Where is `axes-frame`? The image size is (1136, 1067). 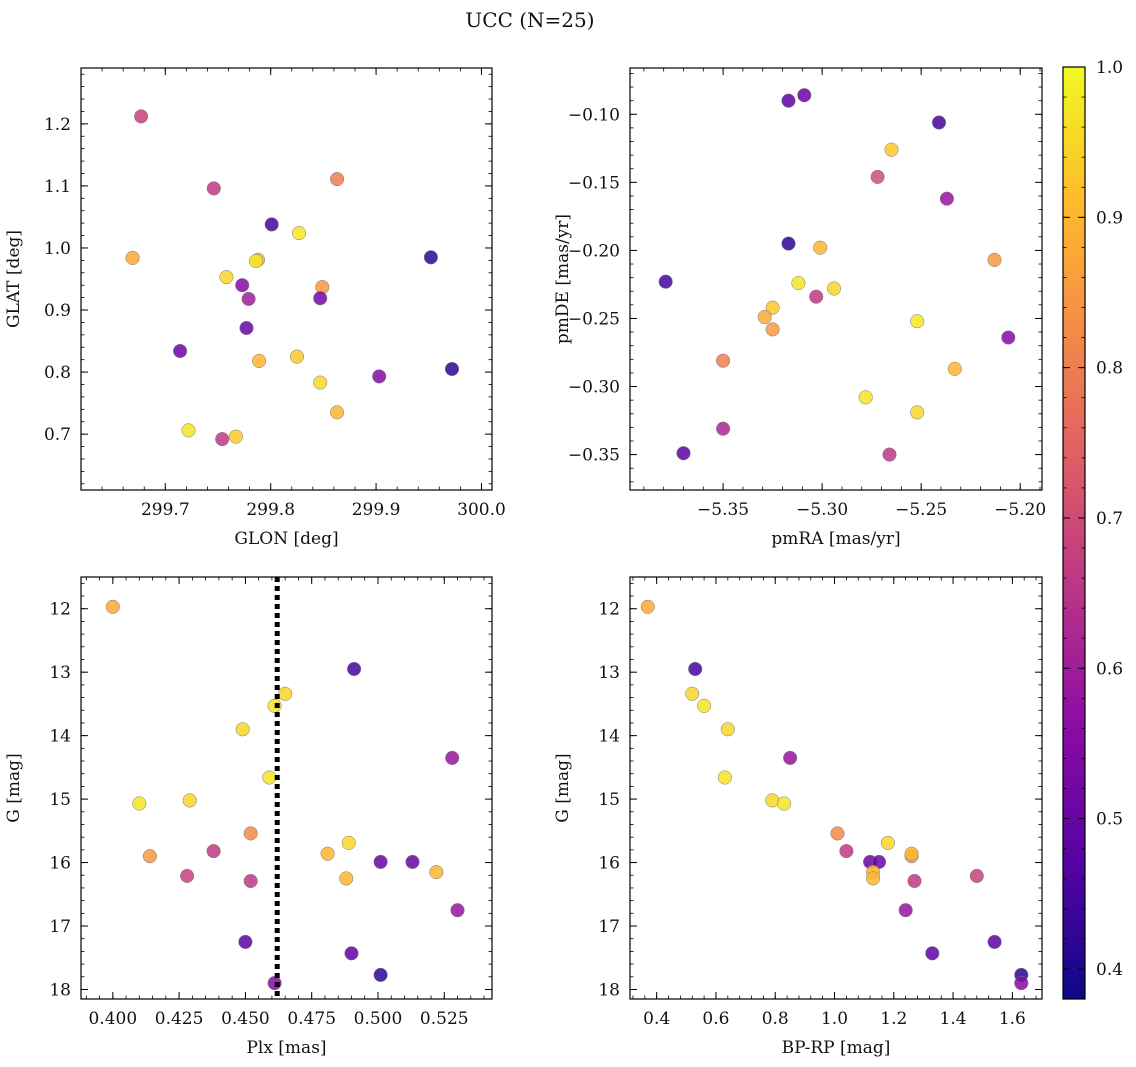 axes-frame is located at coordinates (836, 788).